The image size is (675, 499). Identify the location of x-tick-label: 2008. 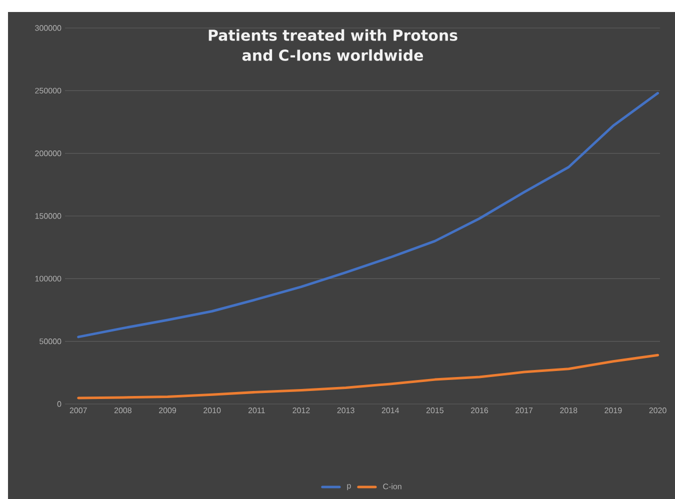
(123, 411).